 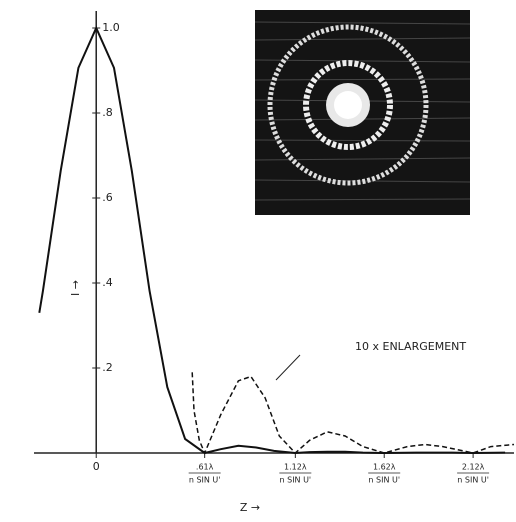 What do you see at coordinates (205, 467) in the screenshot?
I see `x-tick-label: .61λ` at bounding box center [205, 467].